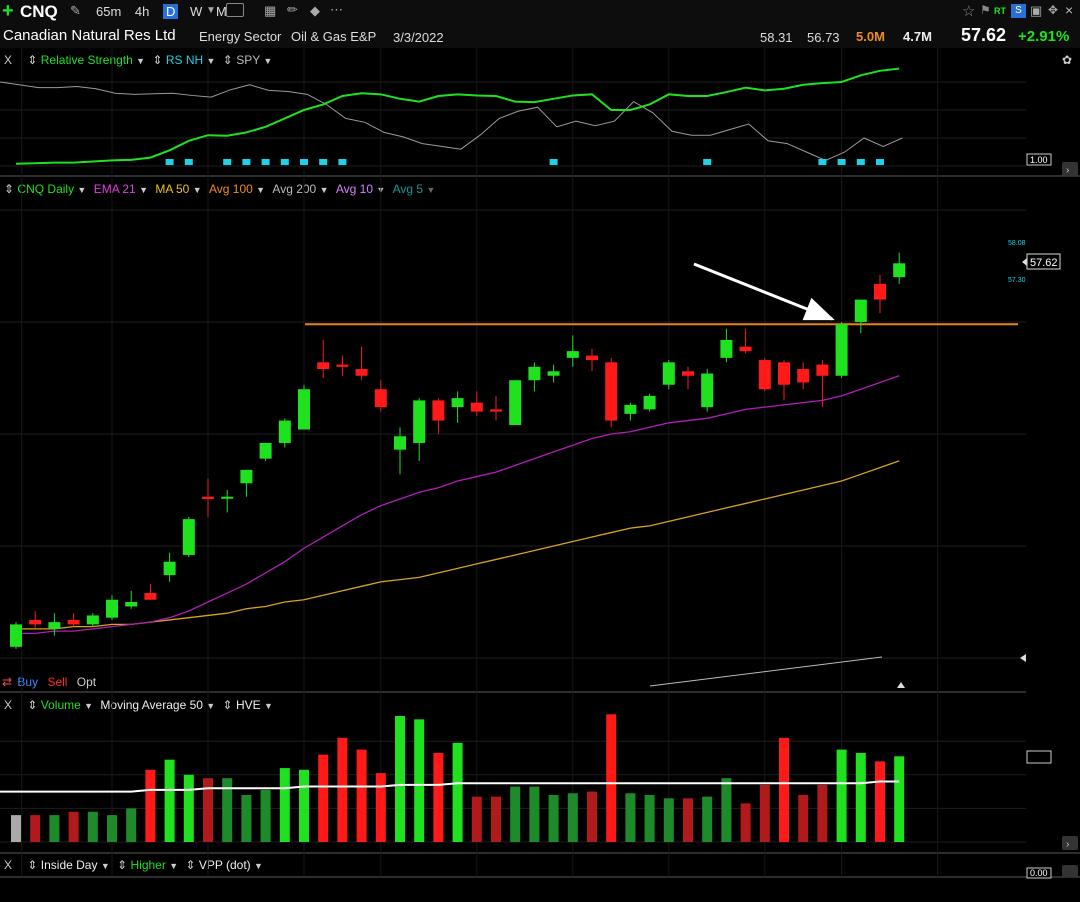 Image resolution: width=1080 pixels, height=902 pixels. Describe the element at coordinates (458, 778) in the screenshot. I see `volume-bars` at that location.